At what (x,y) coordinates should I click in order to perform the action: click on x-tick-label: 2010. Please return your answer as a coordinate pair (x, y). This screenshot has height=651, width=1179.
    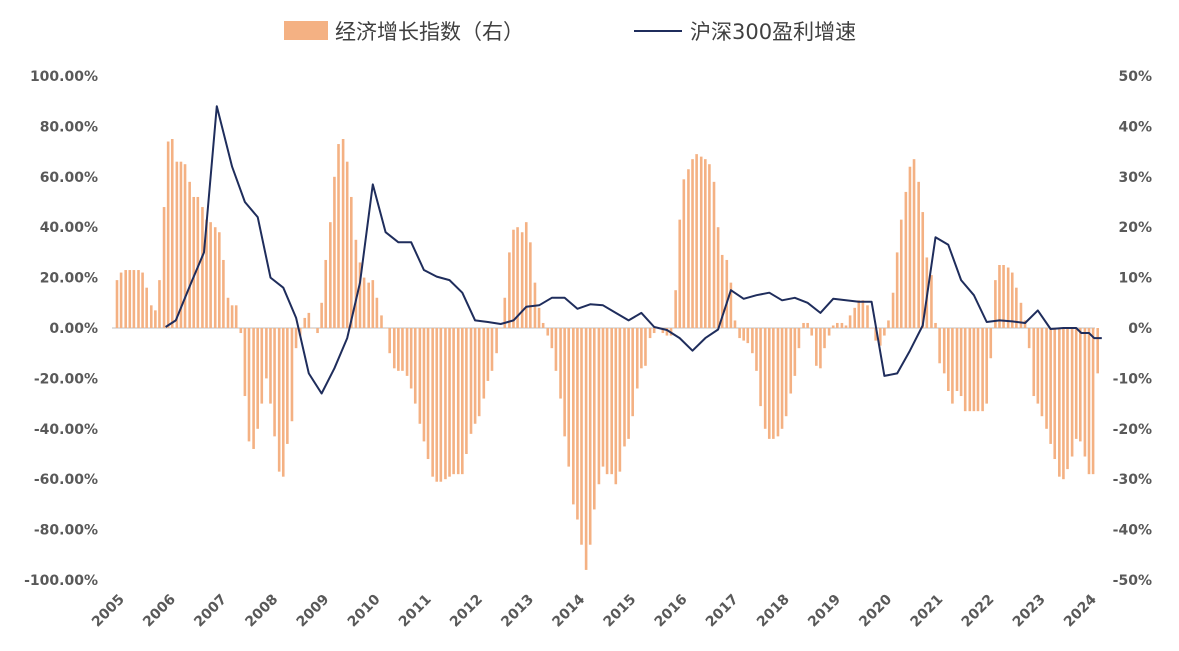
    Looking at the image, I should click on (364, 610).